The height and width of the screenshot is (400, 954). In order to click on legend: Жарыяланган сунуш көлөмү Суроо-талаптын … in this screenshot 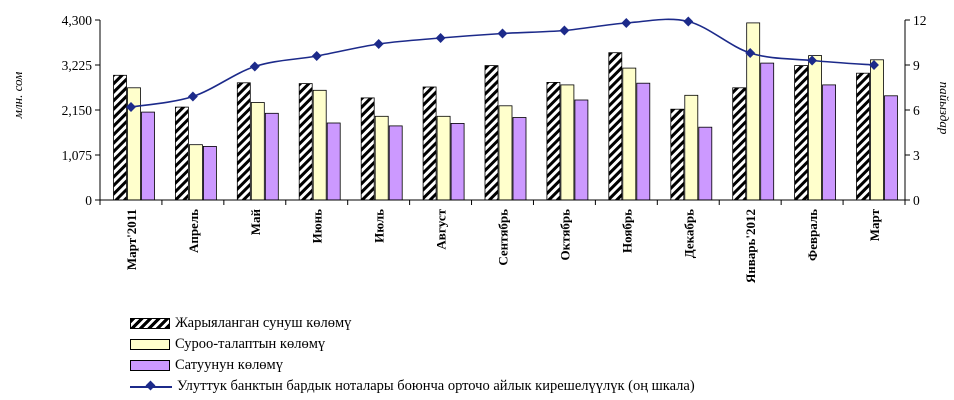, I will do `click(412, 355)`.